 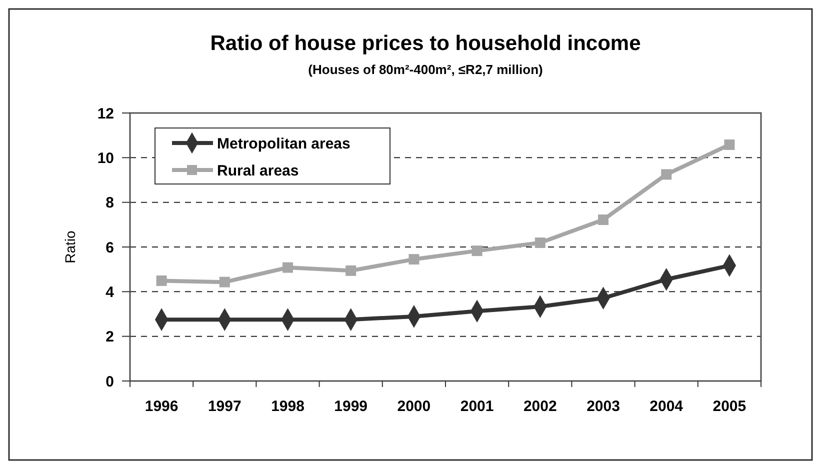 What do you see at coordinates (110, 337) in the screenshot?
I see `y-tick-label: 2` at bounding box center [110, 337].